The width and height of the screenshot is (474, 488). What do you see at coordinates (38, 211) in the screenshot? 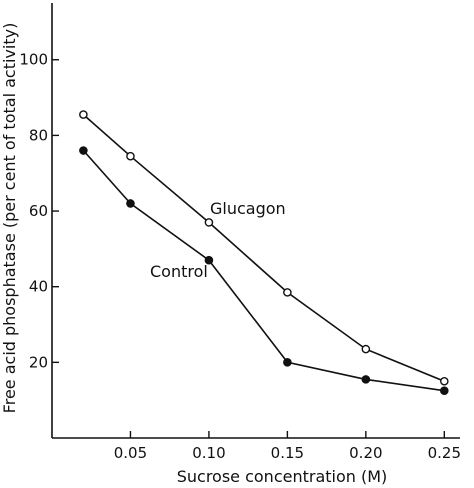
I see `y-tick-label: 60` at bounding box center [38, 211].